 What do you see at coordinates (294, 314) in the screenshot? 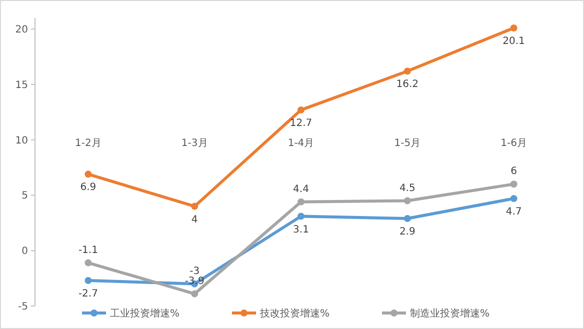
I see `legend-label: 技改投资增速%` at bounding box center [294, 314].